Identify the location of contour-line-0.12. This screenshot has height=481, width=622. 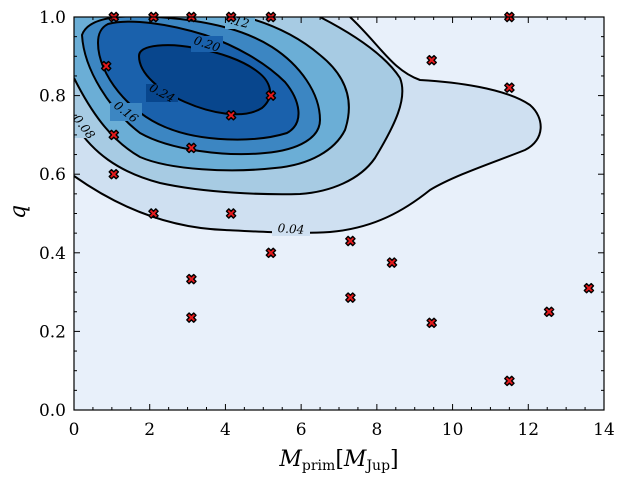
(212, 94).